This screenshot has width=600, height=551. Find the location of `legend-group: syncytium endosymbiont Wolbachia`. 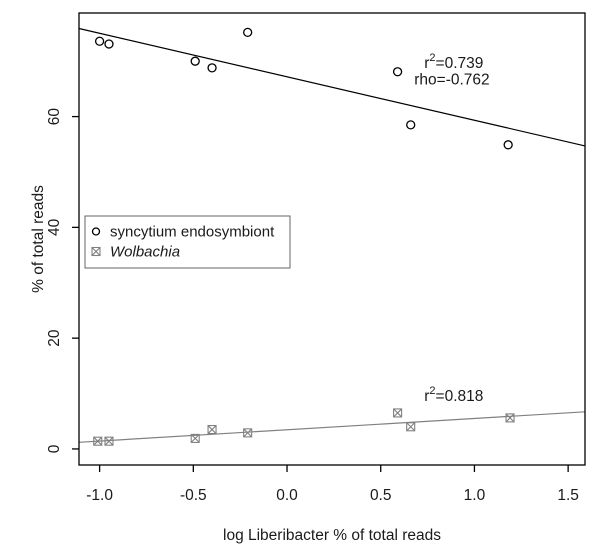

legend-group: syncytium endosymbiont Wolbachia is located at coordinates (187, 242).